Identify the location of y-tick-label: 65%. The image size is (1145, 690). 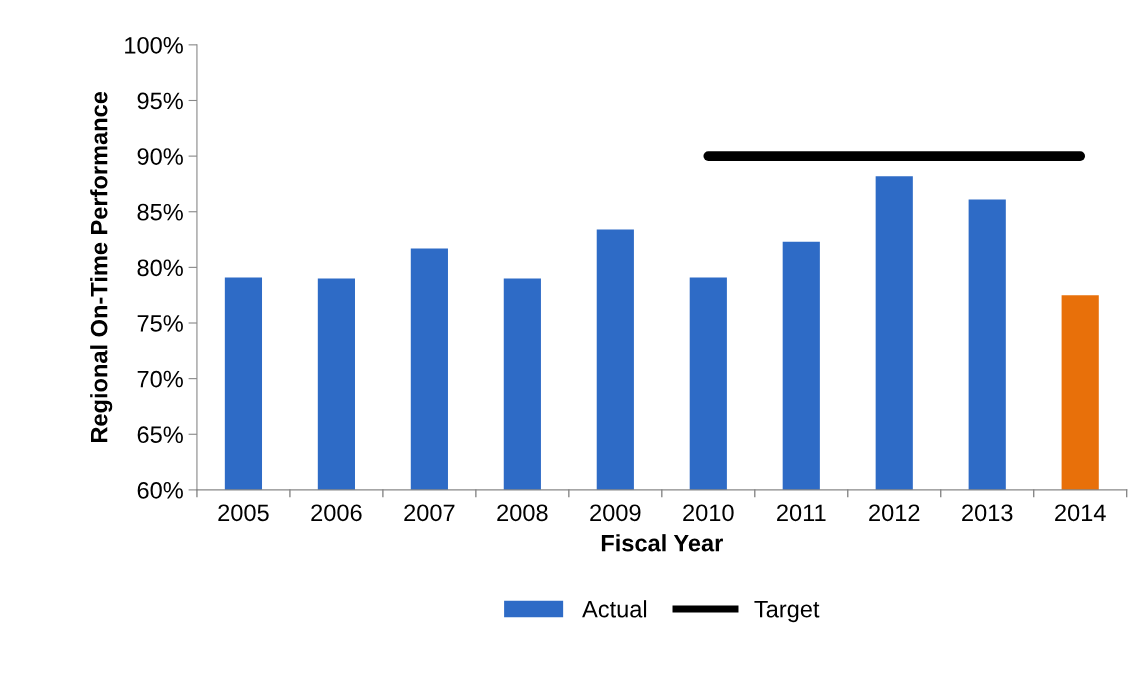
(160, 435).